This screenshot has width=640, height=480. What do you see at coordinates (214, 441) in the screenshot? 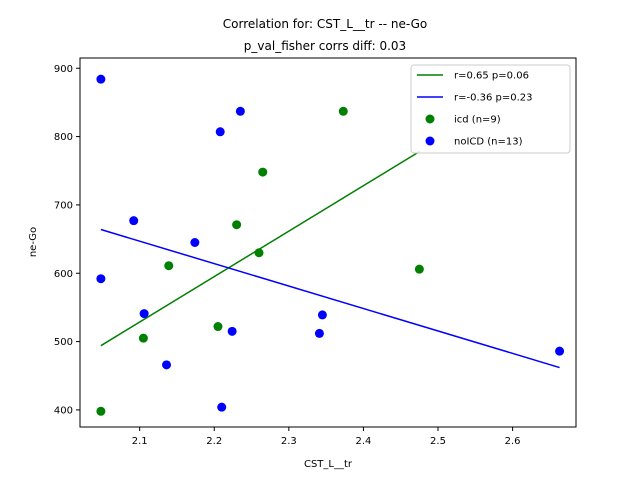
I see `x-tick-label-1: 2.2` at bounding box center [214, 441].